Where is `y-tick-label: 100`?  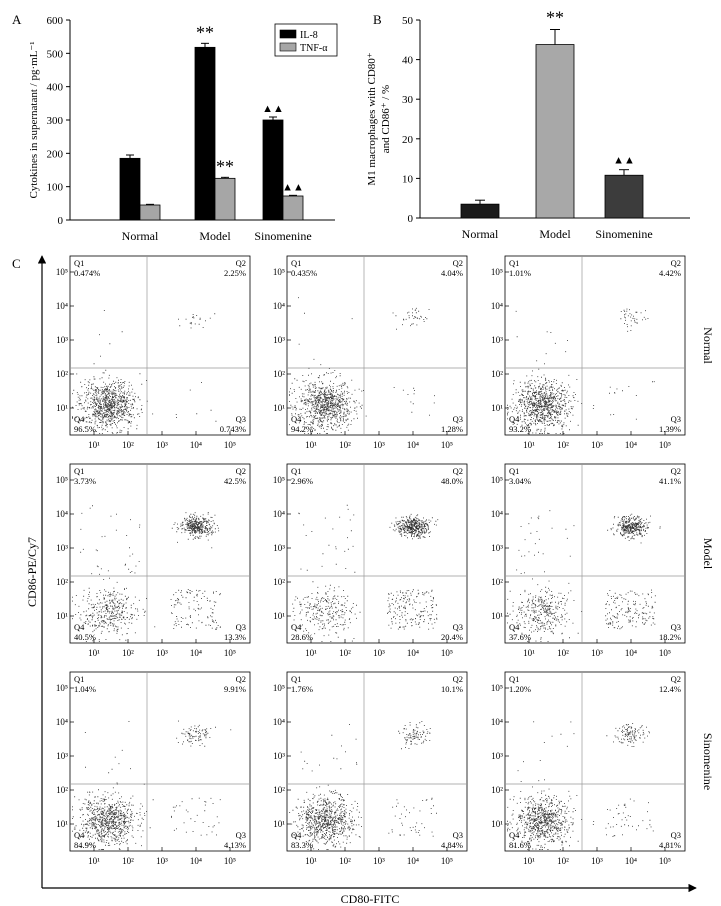 y-tick-label: 100 is located at coordinates (55, 188).